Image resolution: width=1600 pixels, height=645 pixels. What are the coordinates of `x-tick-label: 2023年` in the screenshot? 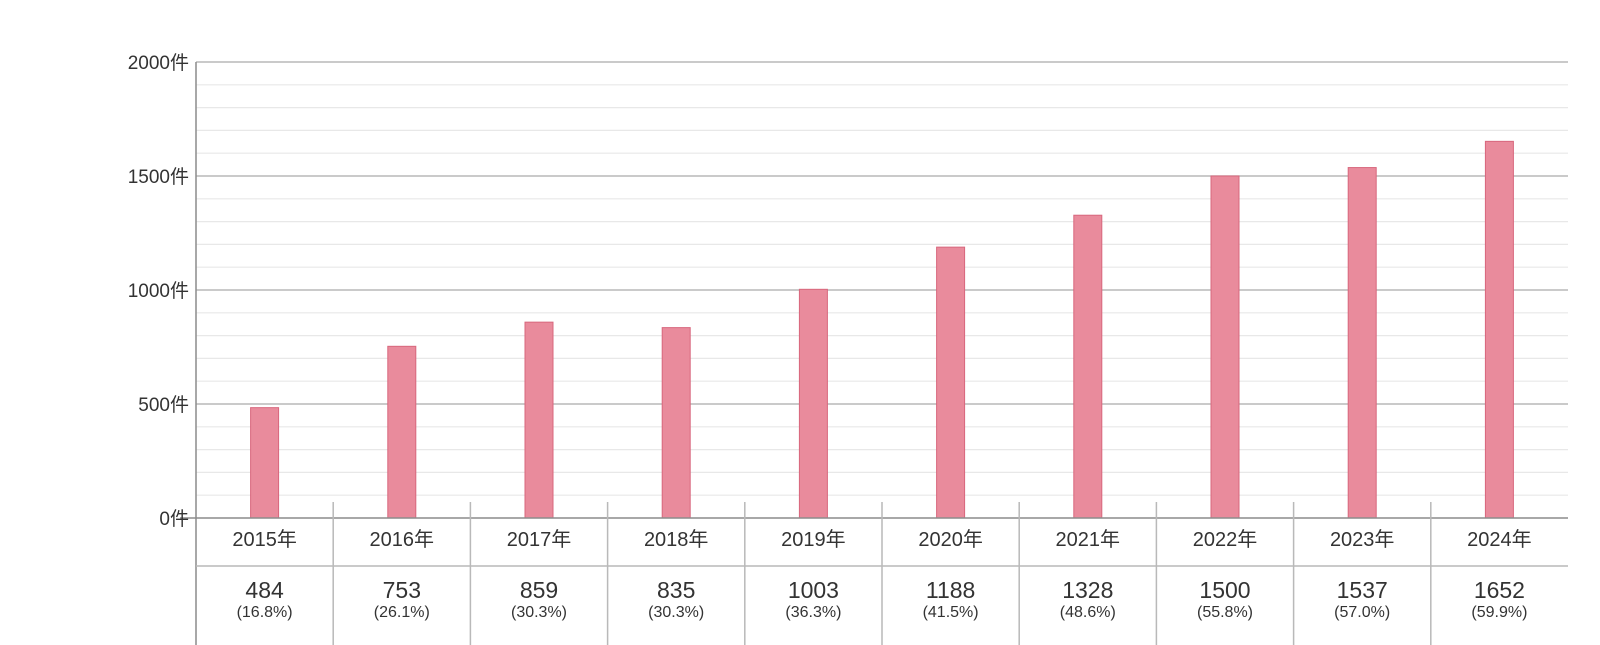 It's located at (1362, 539).